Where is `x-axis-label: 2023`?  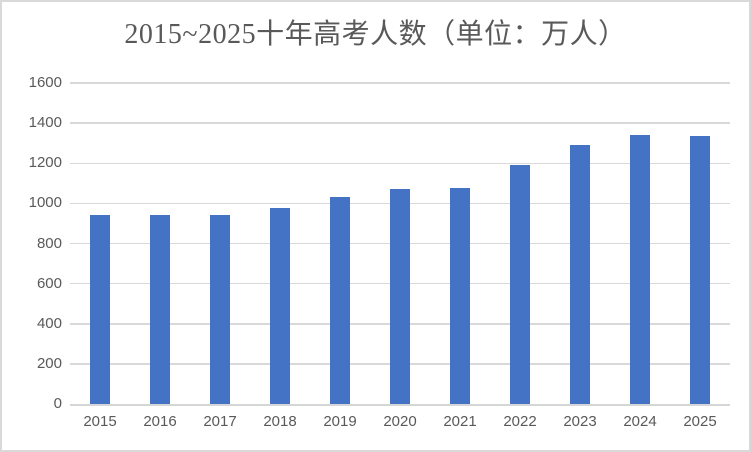 x-axis-label: 2023 is located at coordinates (580, 421).